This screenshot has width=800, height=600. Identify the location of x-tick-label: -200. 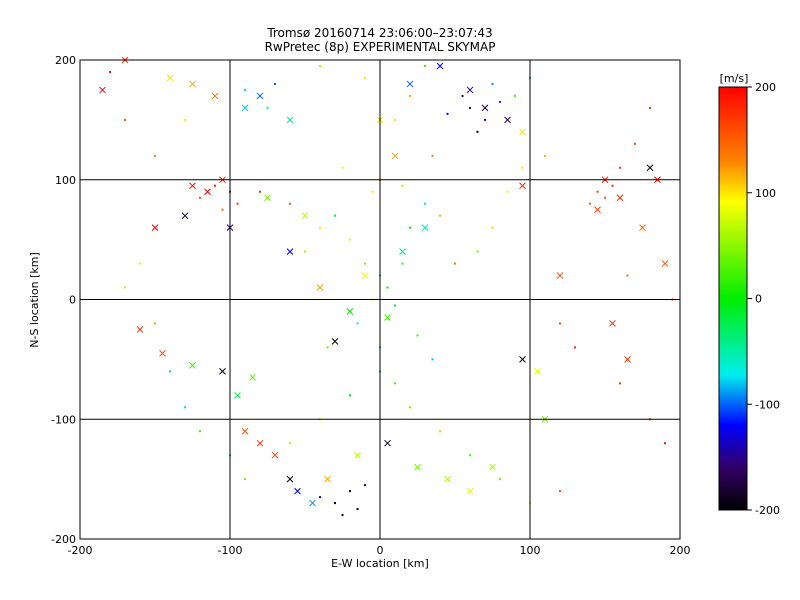
(80, 550).